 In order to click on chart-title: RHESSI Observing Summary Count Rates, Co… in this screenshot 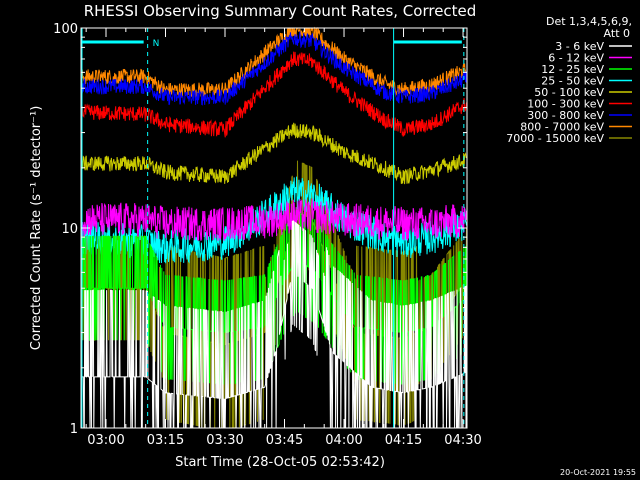, I will do `click(280, 11)`.